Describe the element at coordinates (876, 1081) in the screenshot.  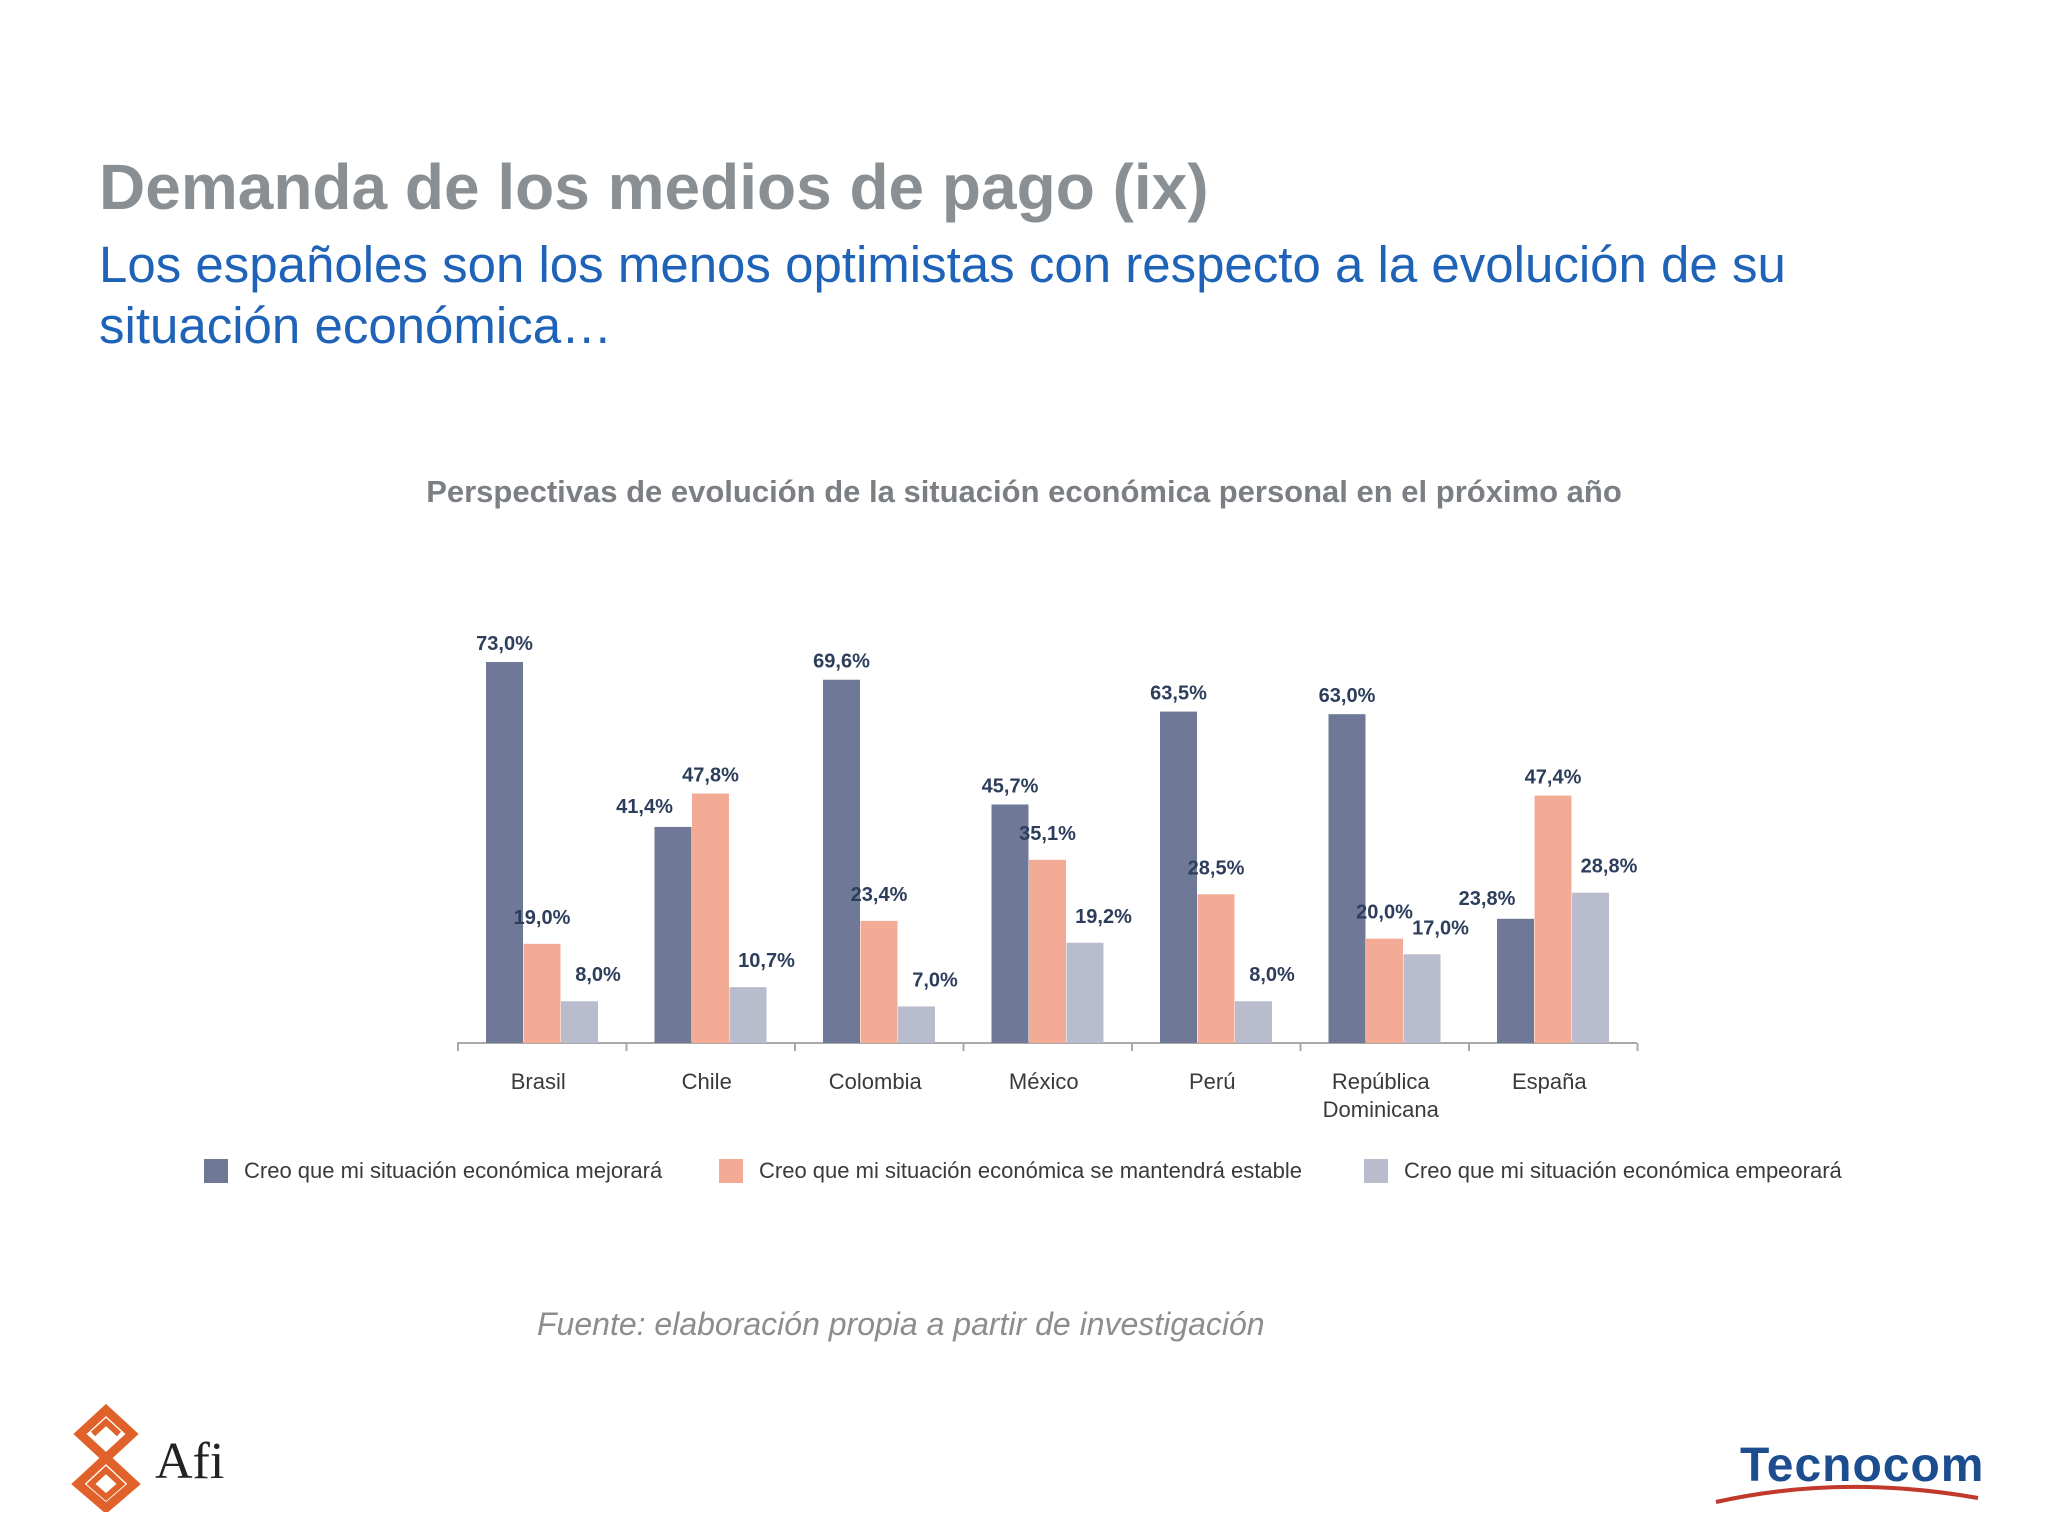
I see `category-label: Colombia` at that location.